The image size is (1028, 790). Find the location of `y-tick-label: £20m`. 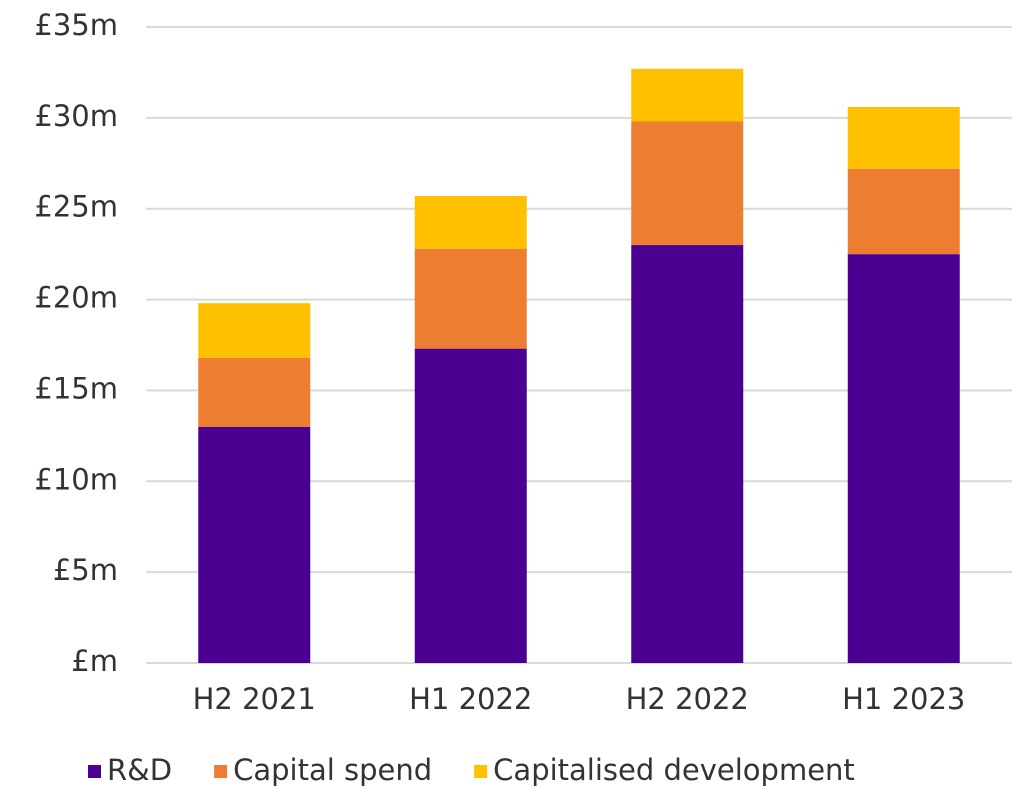

y-tick-label: £20m is located at coordinates (76, 298).